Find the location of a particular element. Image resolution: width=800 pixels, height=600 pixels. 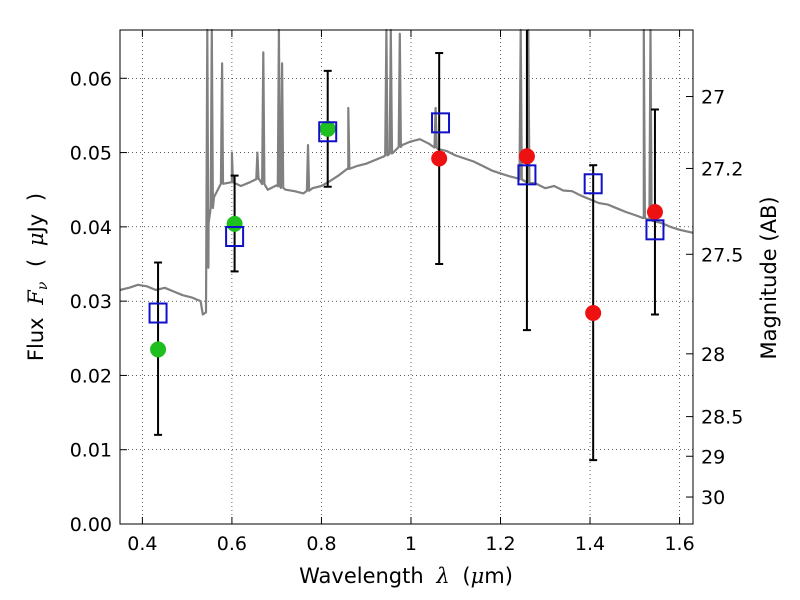

y2-axis-ticks: 27 27.2 27.5 28 28.5 29 30 is located at coordinates (714, 298).